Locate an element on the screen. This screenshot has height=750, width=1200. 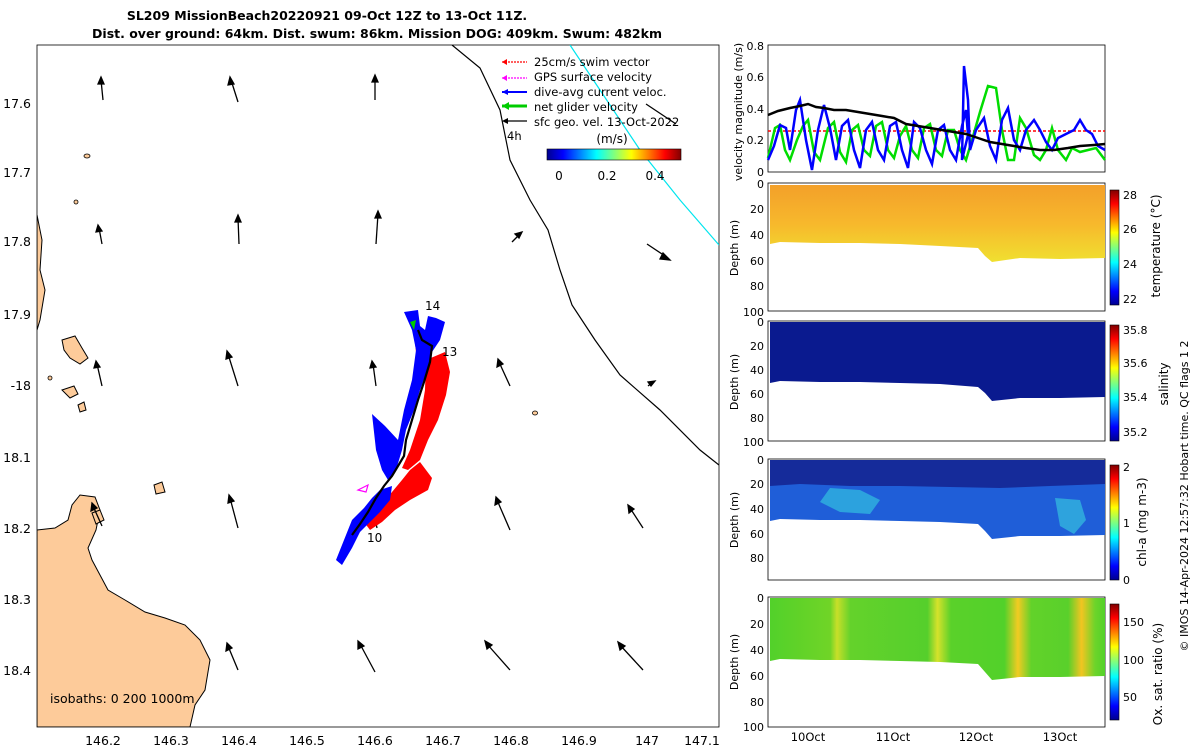
legend-swim-vector: 25cm/s swim vector is located at coordinates (592, 62).